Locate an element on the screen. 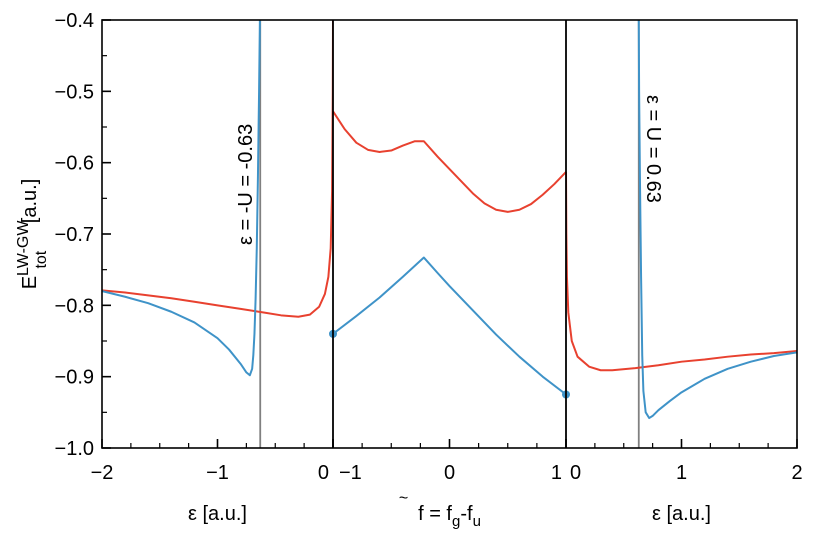  y-tick-label: −0.6 is located at coordinates (74, 164).